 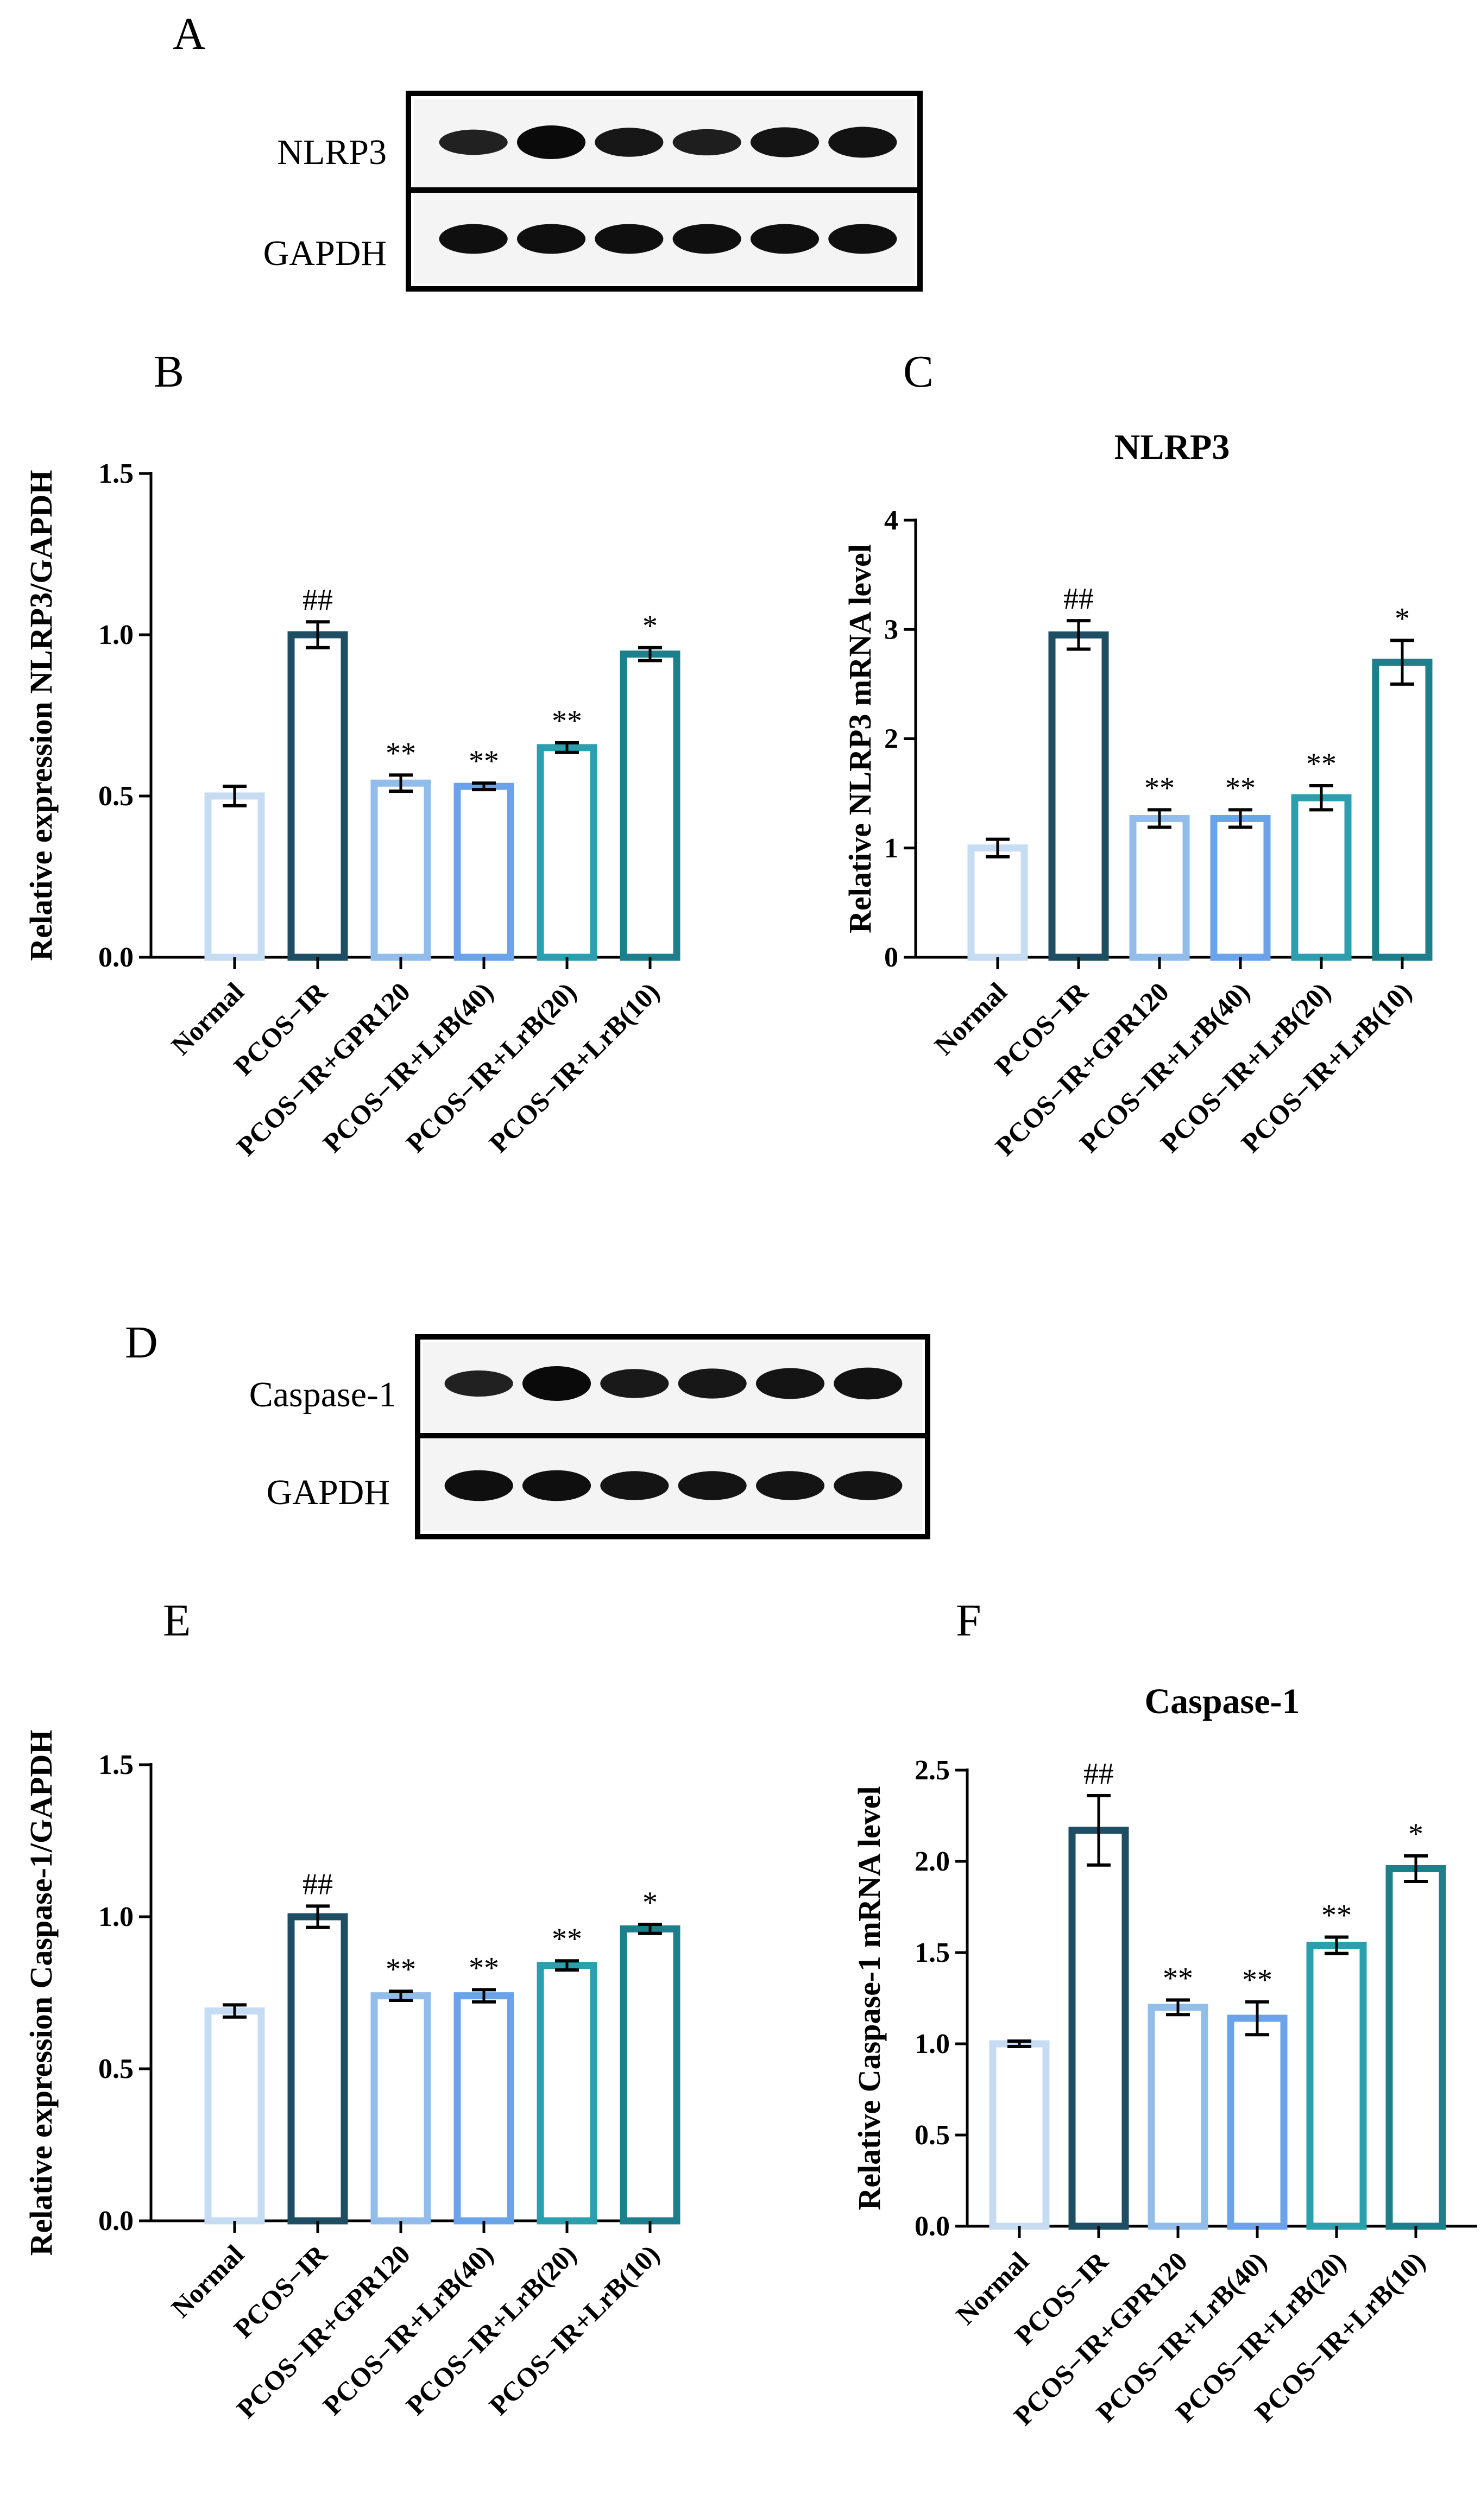 What do you see at coordinates (1222, 1701) in the screenshot?
I see `chart-title: Caspase-1` at bounding box center [1222, 1701].